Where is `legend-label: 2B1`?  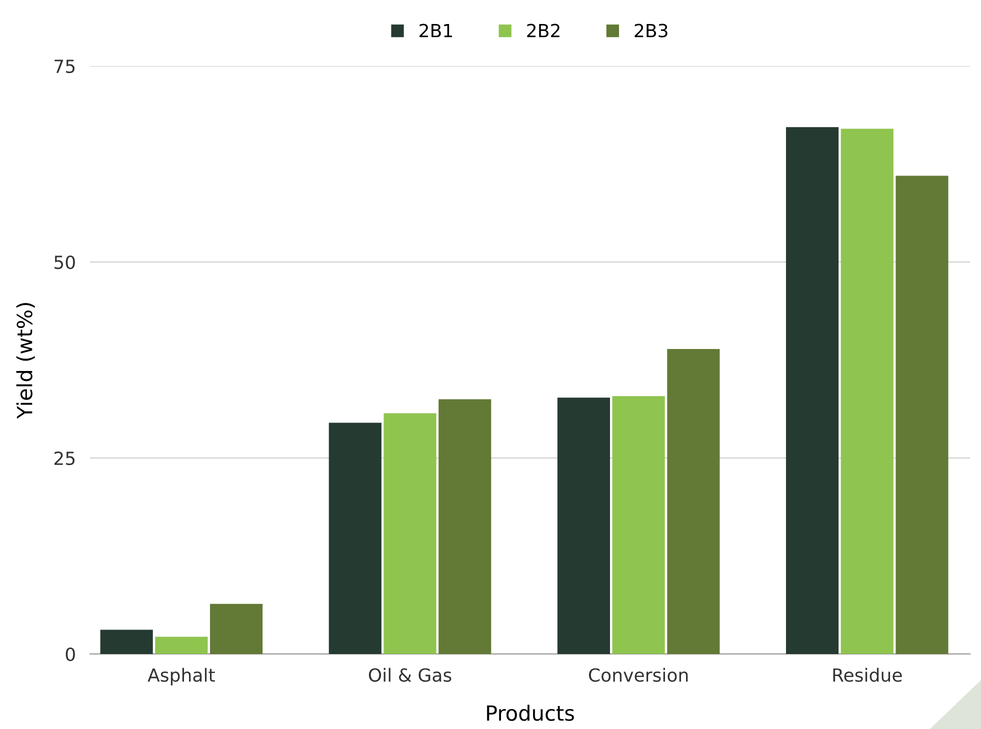
legend-label: 2B1 is located at coordinates (436, 31).